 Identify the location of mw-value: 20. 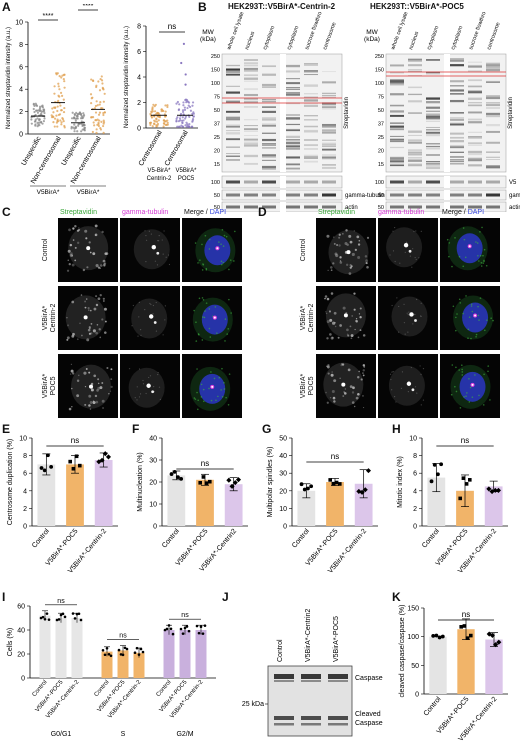
(217, 152).